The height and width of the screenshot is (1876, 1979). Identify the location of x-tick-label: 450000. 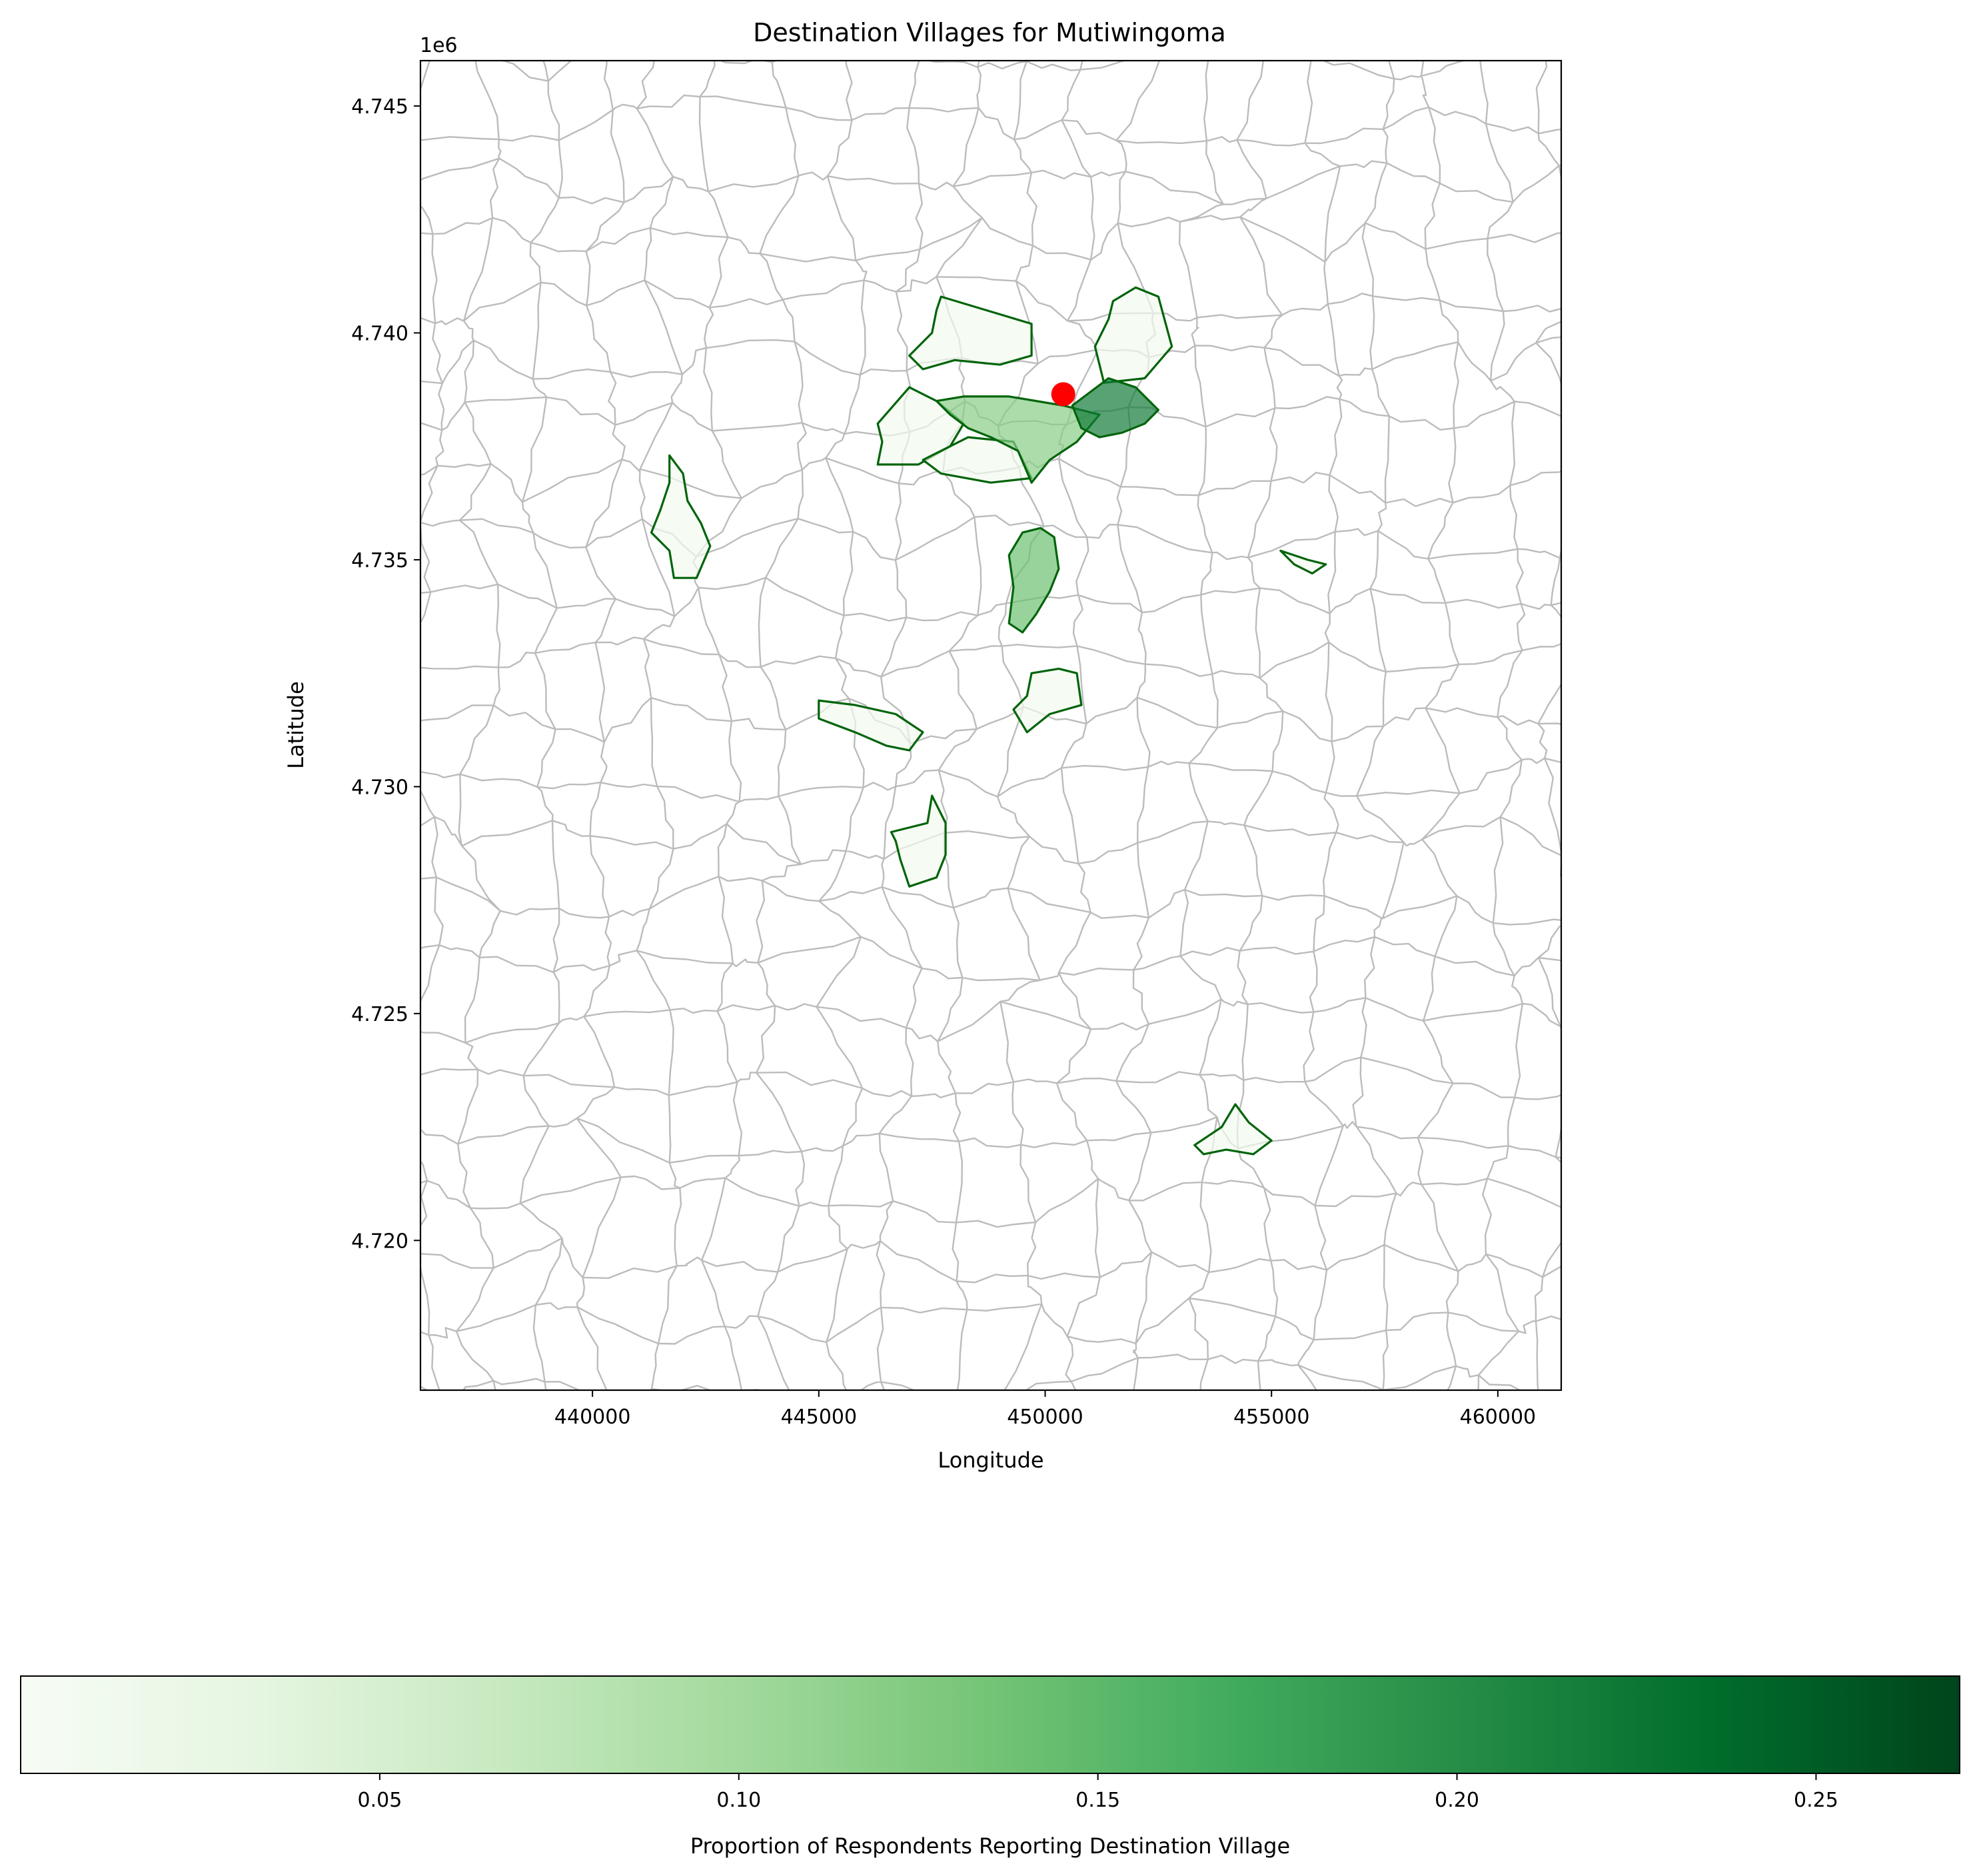
(1045, 1418).